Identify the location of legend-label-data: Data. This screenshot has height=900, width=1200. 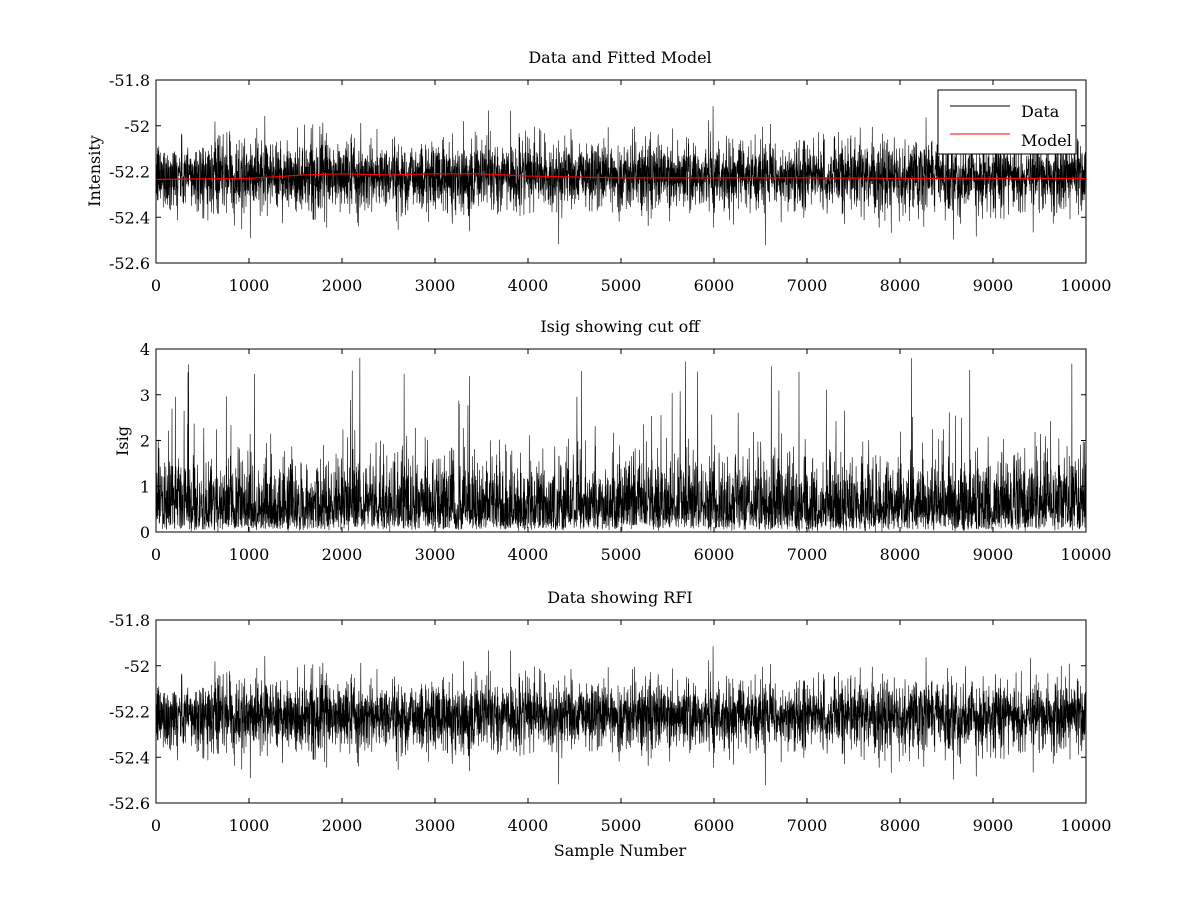
(1040, 111).